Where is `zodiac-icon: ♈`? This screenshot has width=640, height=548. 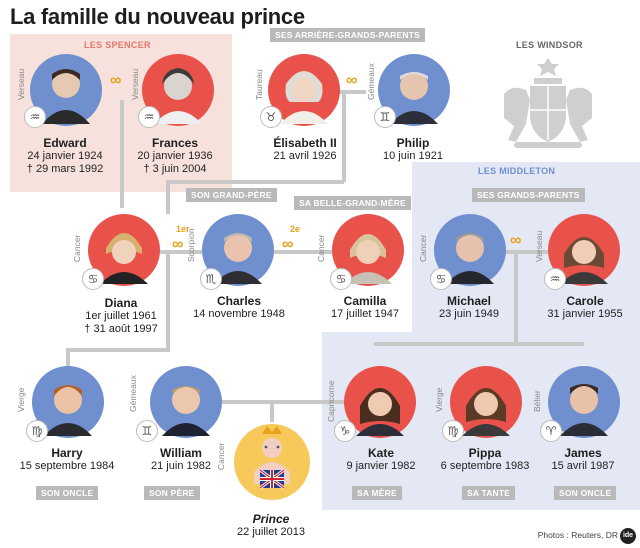 zodiac-icon: ♈ is located at coordinates (551, 431).